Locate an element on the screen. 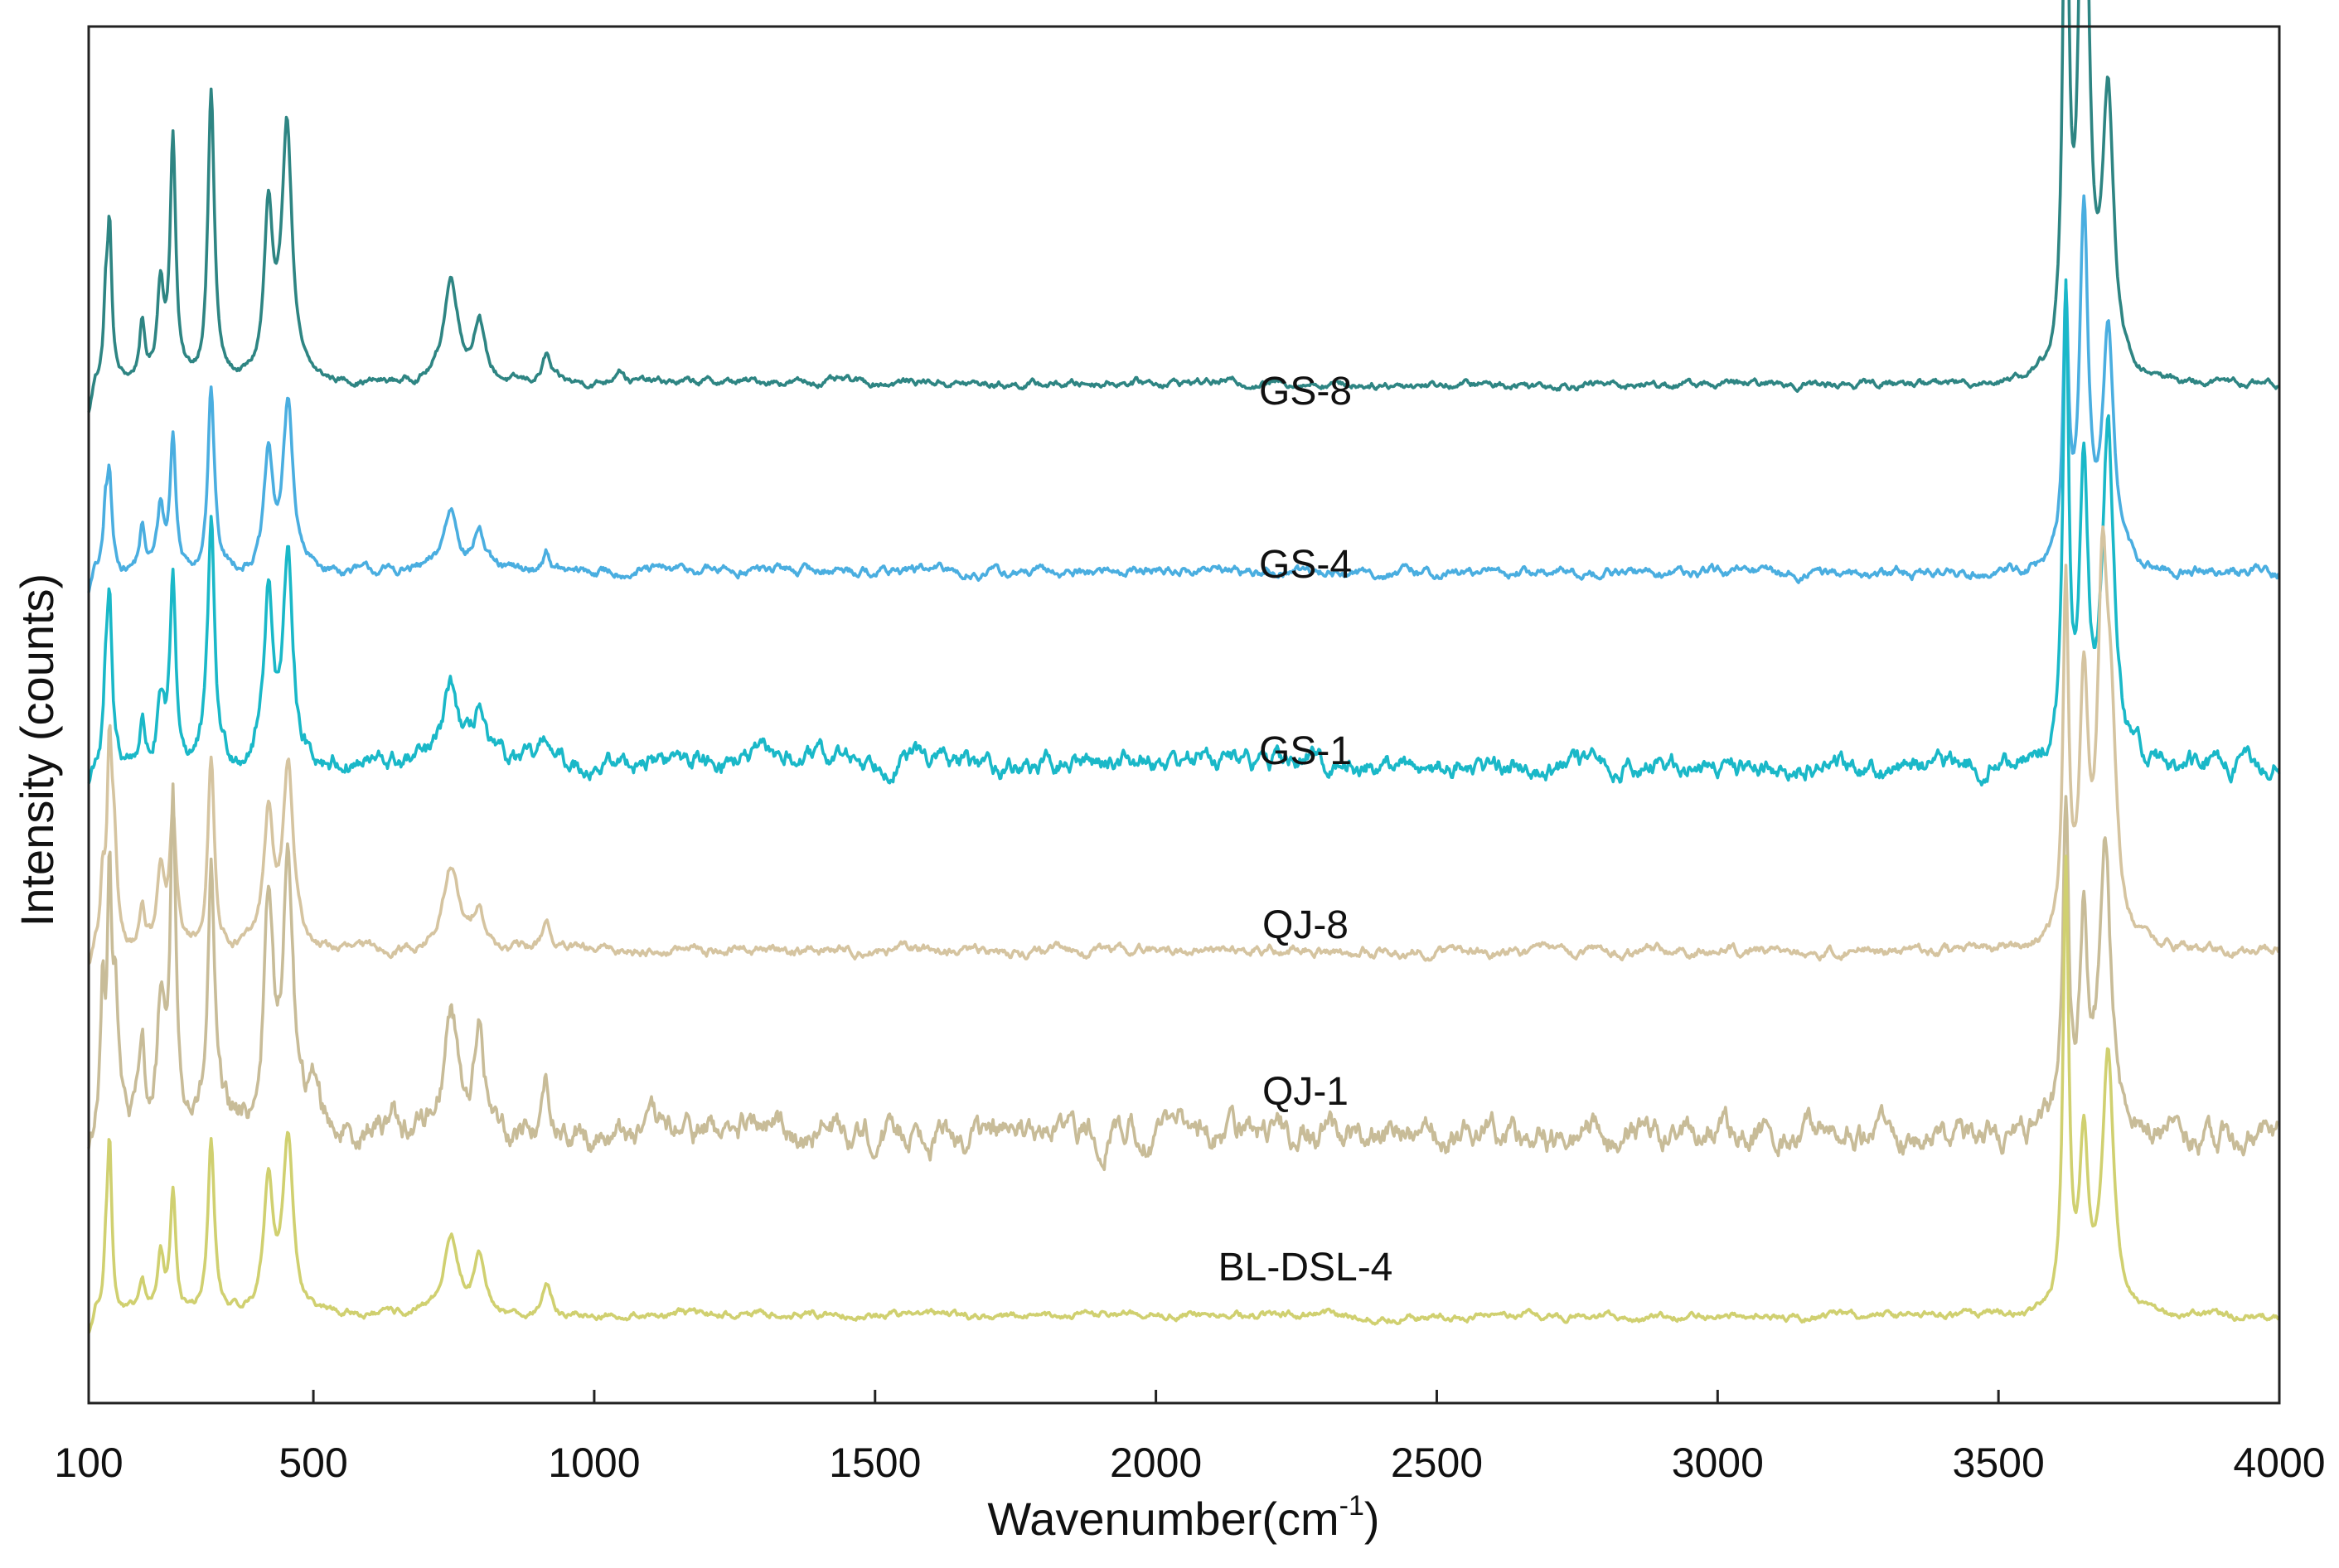 Image resolution: width=2339 pixels, height=1568 pixels. x-axis-title: Wavenumber(cm-1) is located at coordinates (1183, 1517).